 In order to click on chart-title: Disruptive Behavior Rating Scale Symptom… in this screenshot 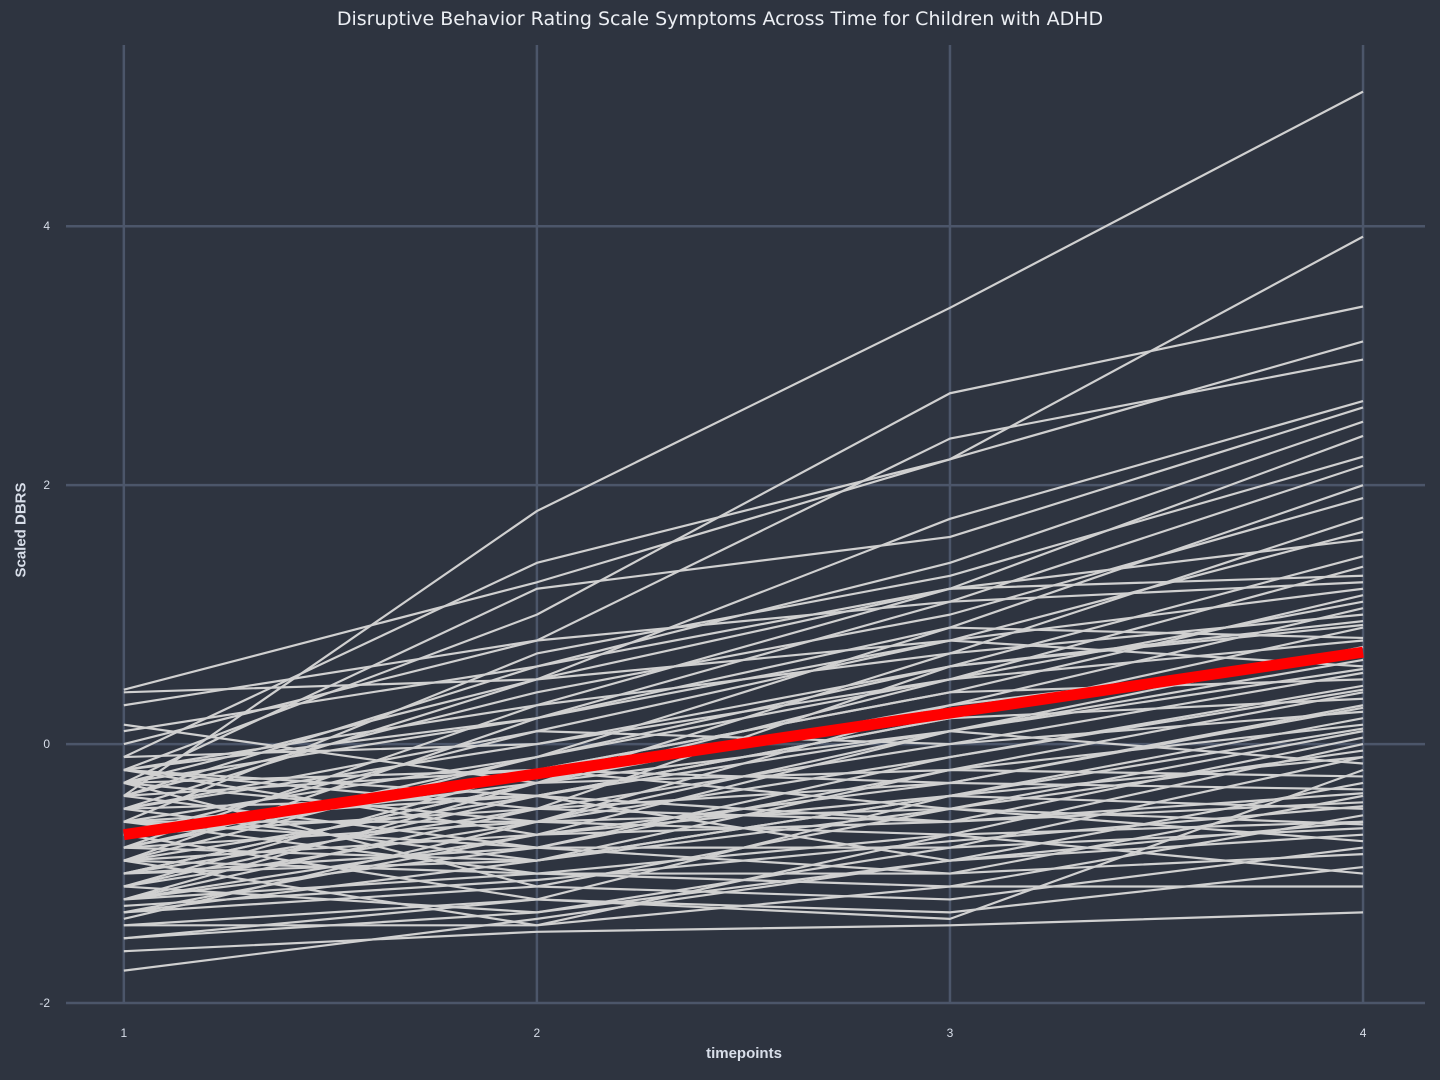, I will do `click(720, 19)`.